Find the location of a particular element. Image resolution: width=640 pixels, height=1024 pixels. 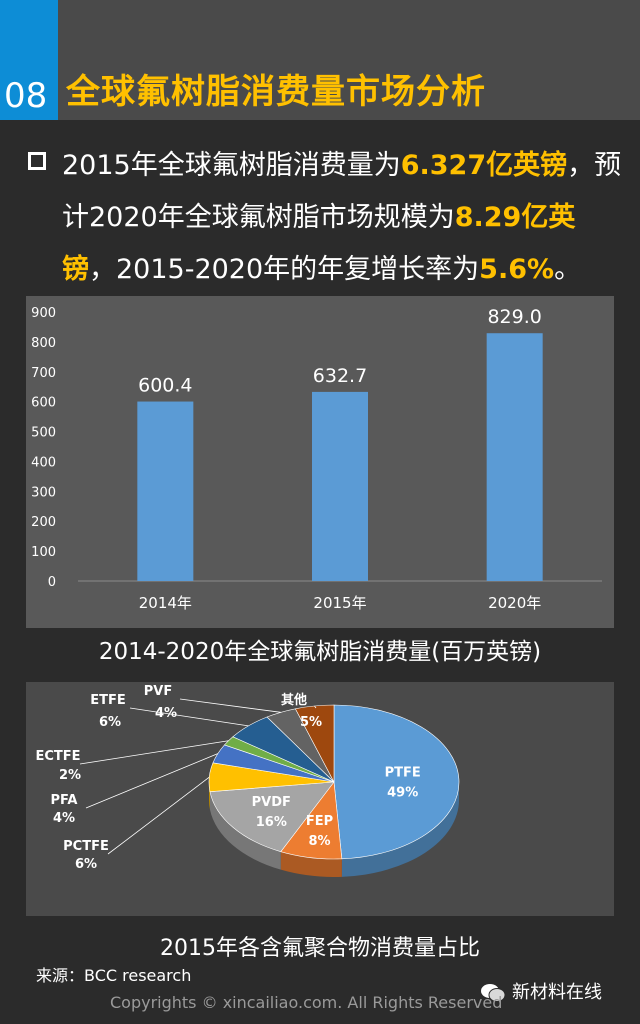

intro-highlight-2020-value: 8.29亿英镑 is located at coordinates (319, 243).